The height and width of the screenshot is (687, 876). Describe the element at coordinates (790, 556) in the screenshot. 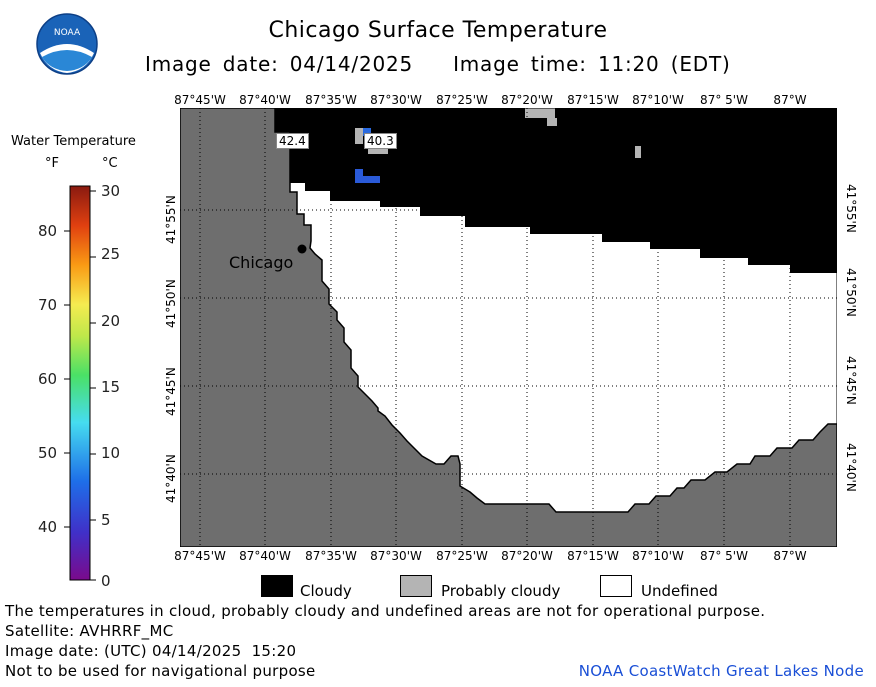

I see `lon-label-bottom: 87°W` at that location.